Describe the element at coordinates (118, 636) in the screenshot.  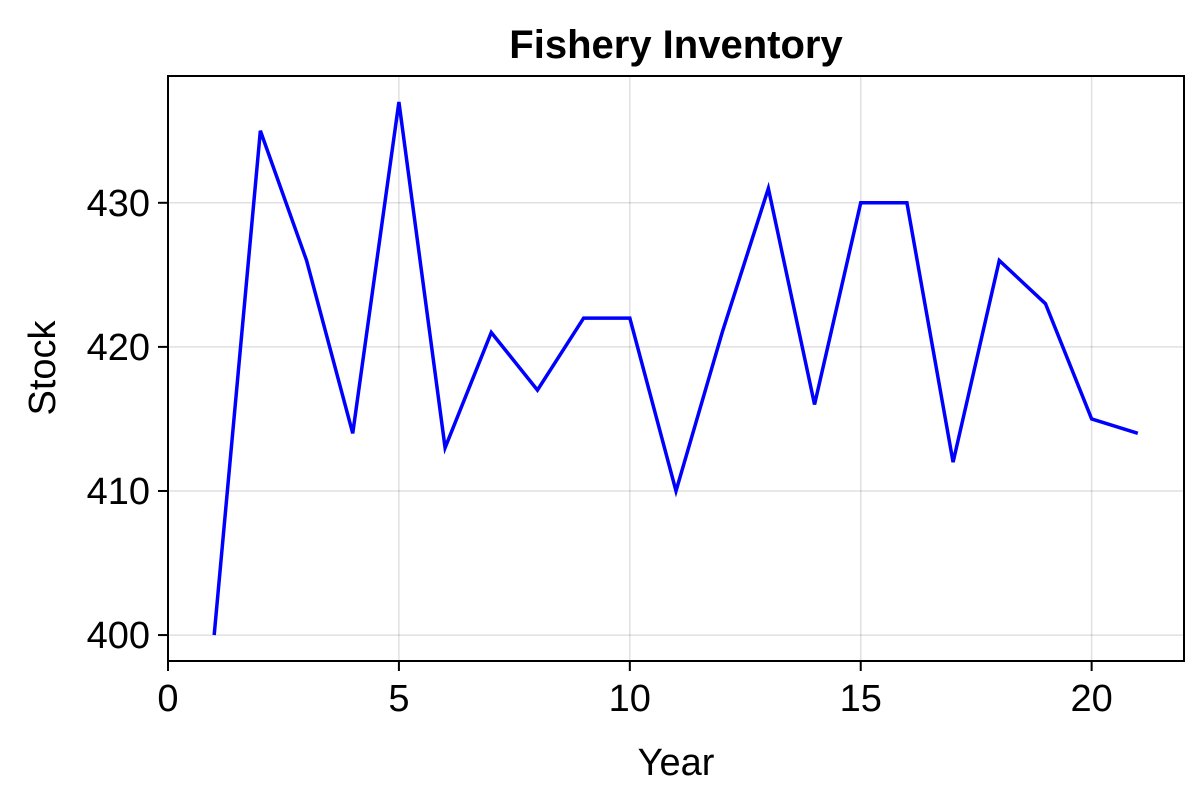
I see `y-tick-label: 400` at that location.